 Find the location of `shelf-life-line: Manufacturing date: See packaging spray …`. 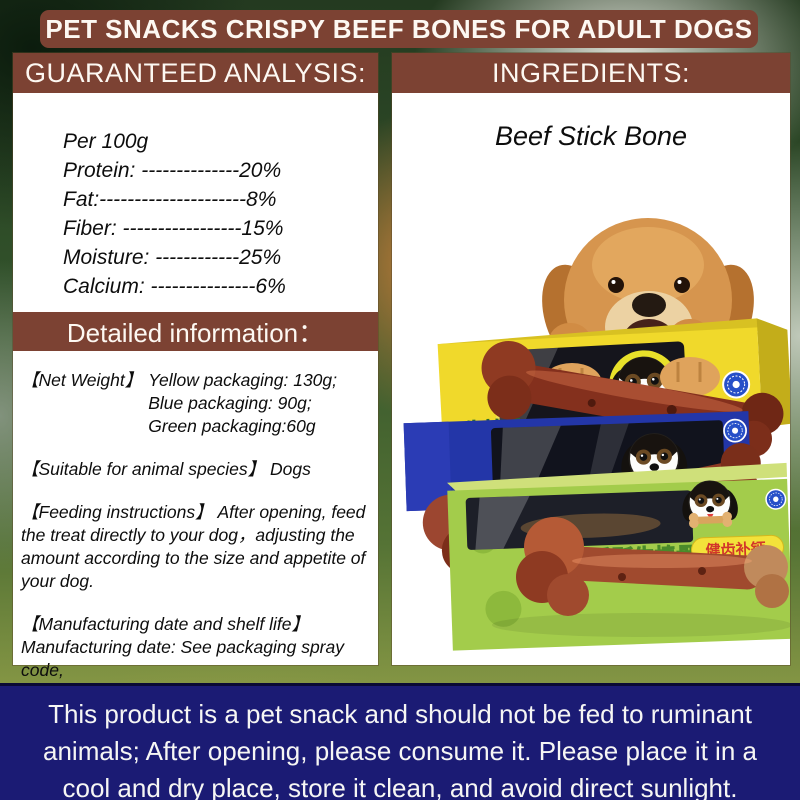

shelf-life-line: Manufacturing date: See packaging spray … is located at coordinates (182, 658).